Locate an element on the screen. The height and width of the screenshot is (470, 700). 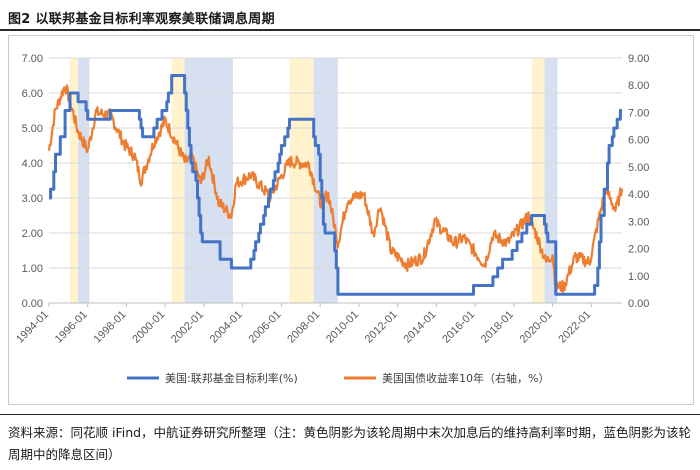
x-tick-label-6: 2006-01 is located at coordinates (265, 327).